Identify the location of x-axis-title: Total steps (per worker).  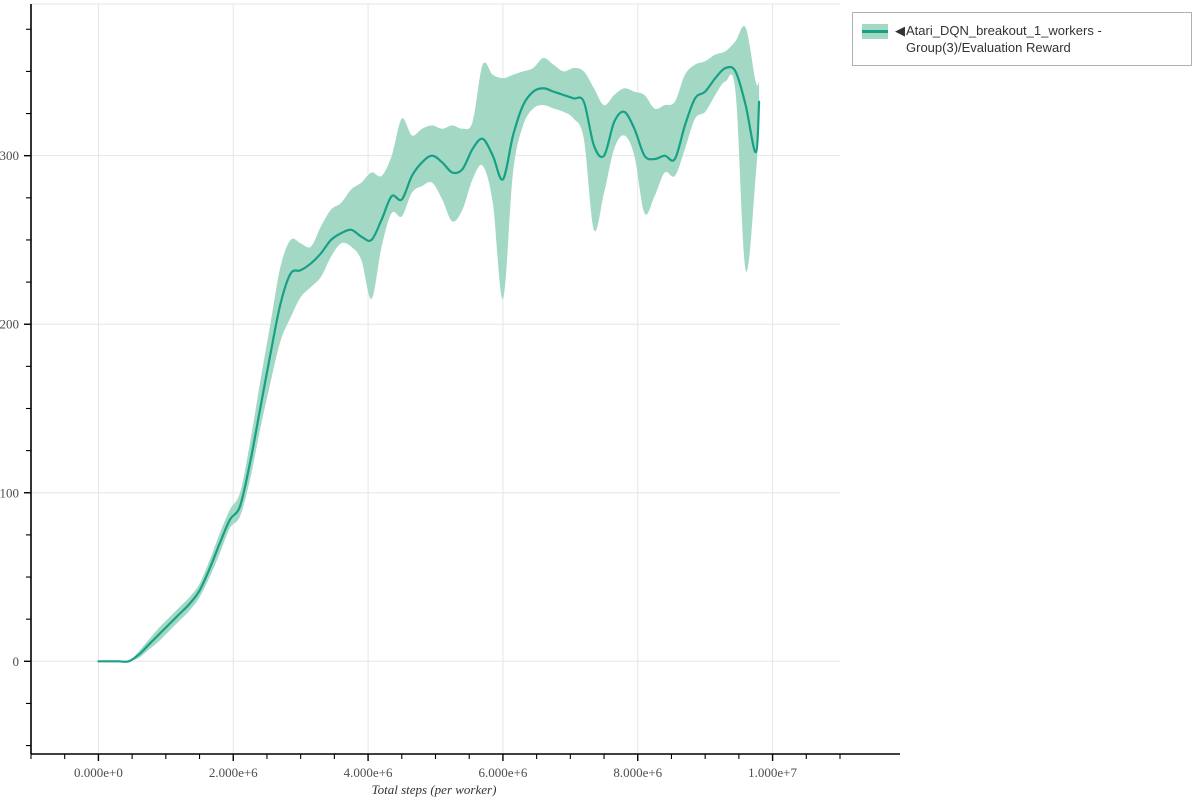
(434, 789).